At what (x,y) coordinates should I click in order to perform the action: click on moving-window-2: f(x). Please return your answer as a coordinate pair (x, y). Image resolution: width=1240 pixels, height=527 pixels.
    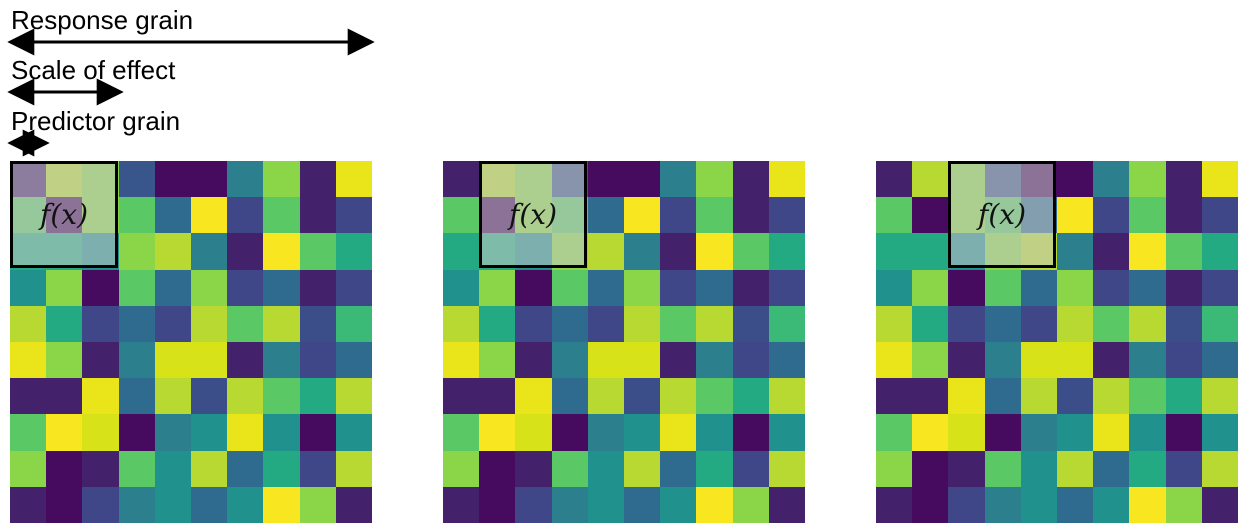
    Looking at the image, I should click on (533, 214).